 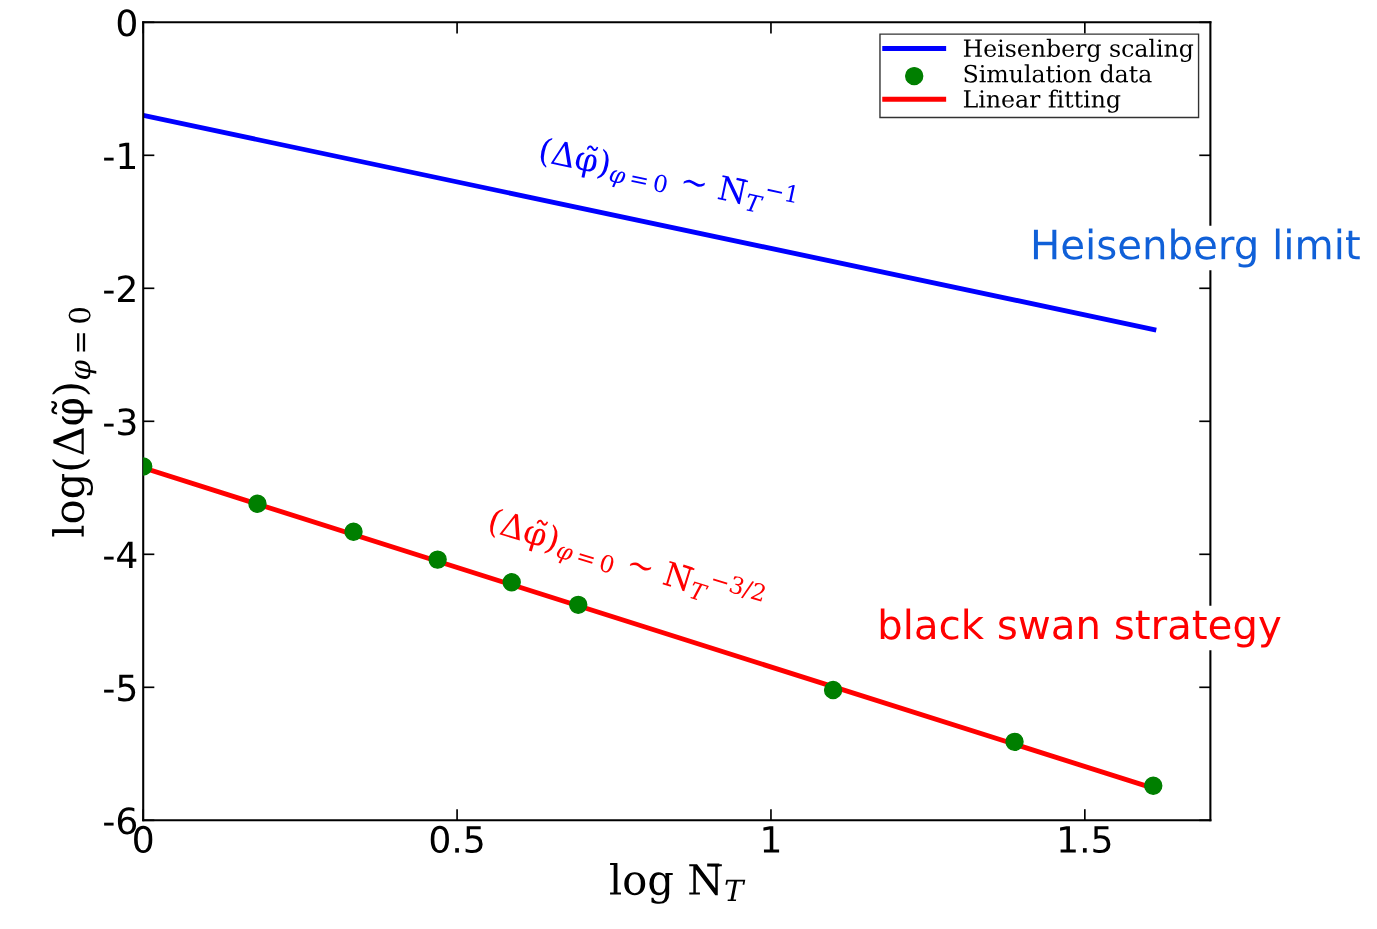 I want to click on y-tick-label: -5, so click(x=120, y=688).